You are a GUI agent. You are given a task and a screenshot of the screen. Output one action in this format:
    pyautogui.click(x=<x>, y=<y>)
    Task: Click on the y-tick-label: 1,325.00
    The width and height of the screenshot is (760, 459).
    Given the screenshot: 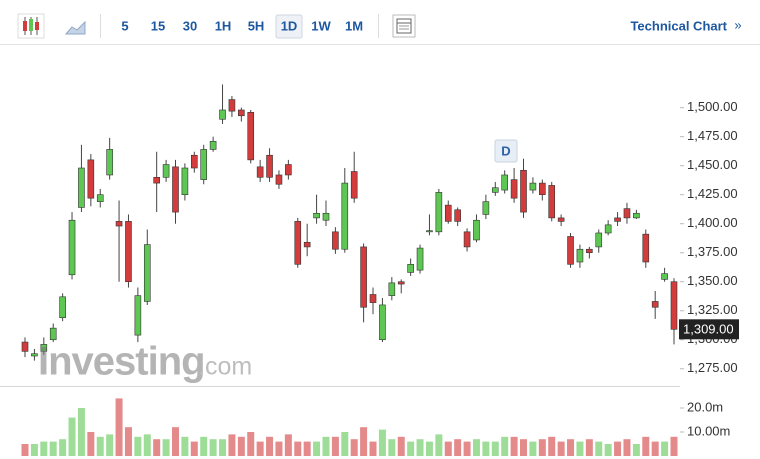 What is the action you would take?
    pyautogui.click(x=712, y=309)
    